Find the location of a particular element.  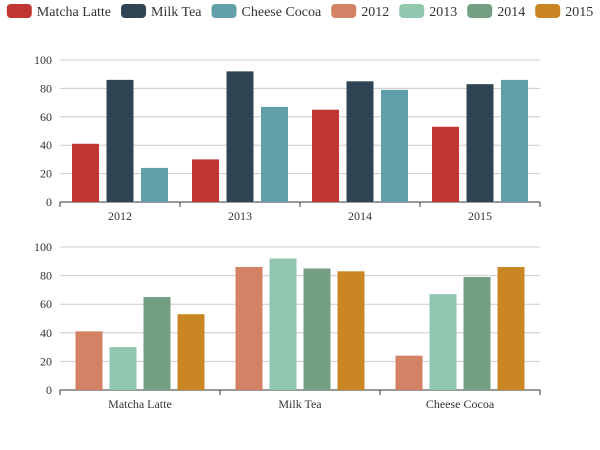

x-tick-label: 2012 is located at coordinates (120, 216).